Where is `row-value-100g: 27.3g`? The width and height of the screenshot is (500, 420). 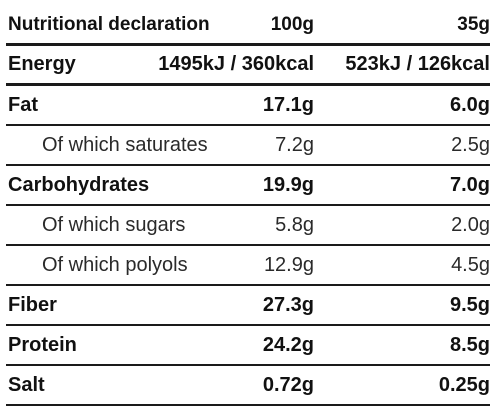 row-value-100g: 27.3g is located at coordinates (288, 304).